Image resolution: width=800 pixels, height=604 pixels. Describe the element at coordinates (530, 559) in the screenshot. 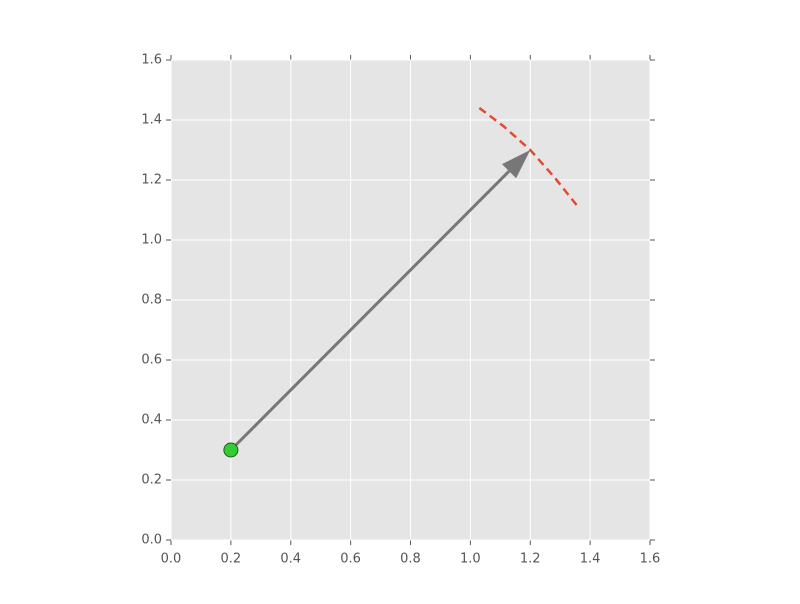

I see `x-tick-label: 1.2` at that location.